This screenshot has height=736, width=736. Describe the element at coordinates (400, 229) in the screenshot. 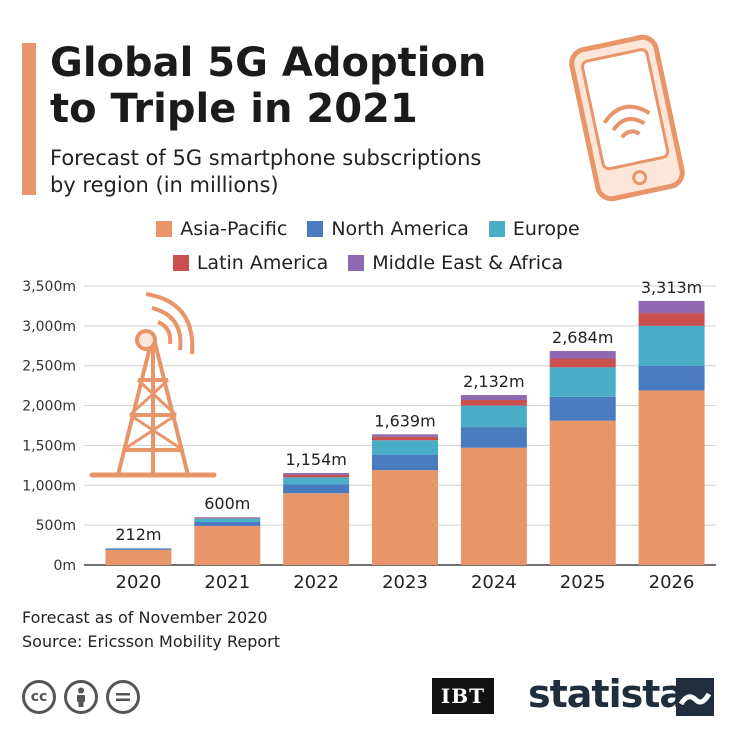

I see `legend-label-north-america: North America` at that location.